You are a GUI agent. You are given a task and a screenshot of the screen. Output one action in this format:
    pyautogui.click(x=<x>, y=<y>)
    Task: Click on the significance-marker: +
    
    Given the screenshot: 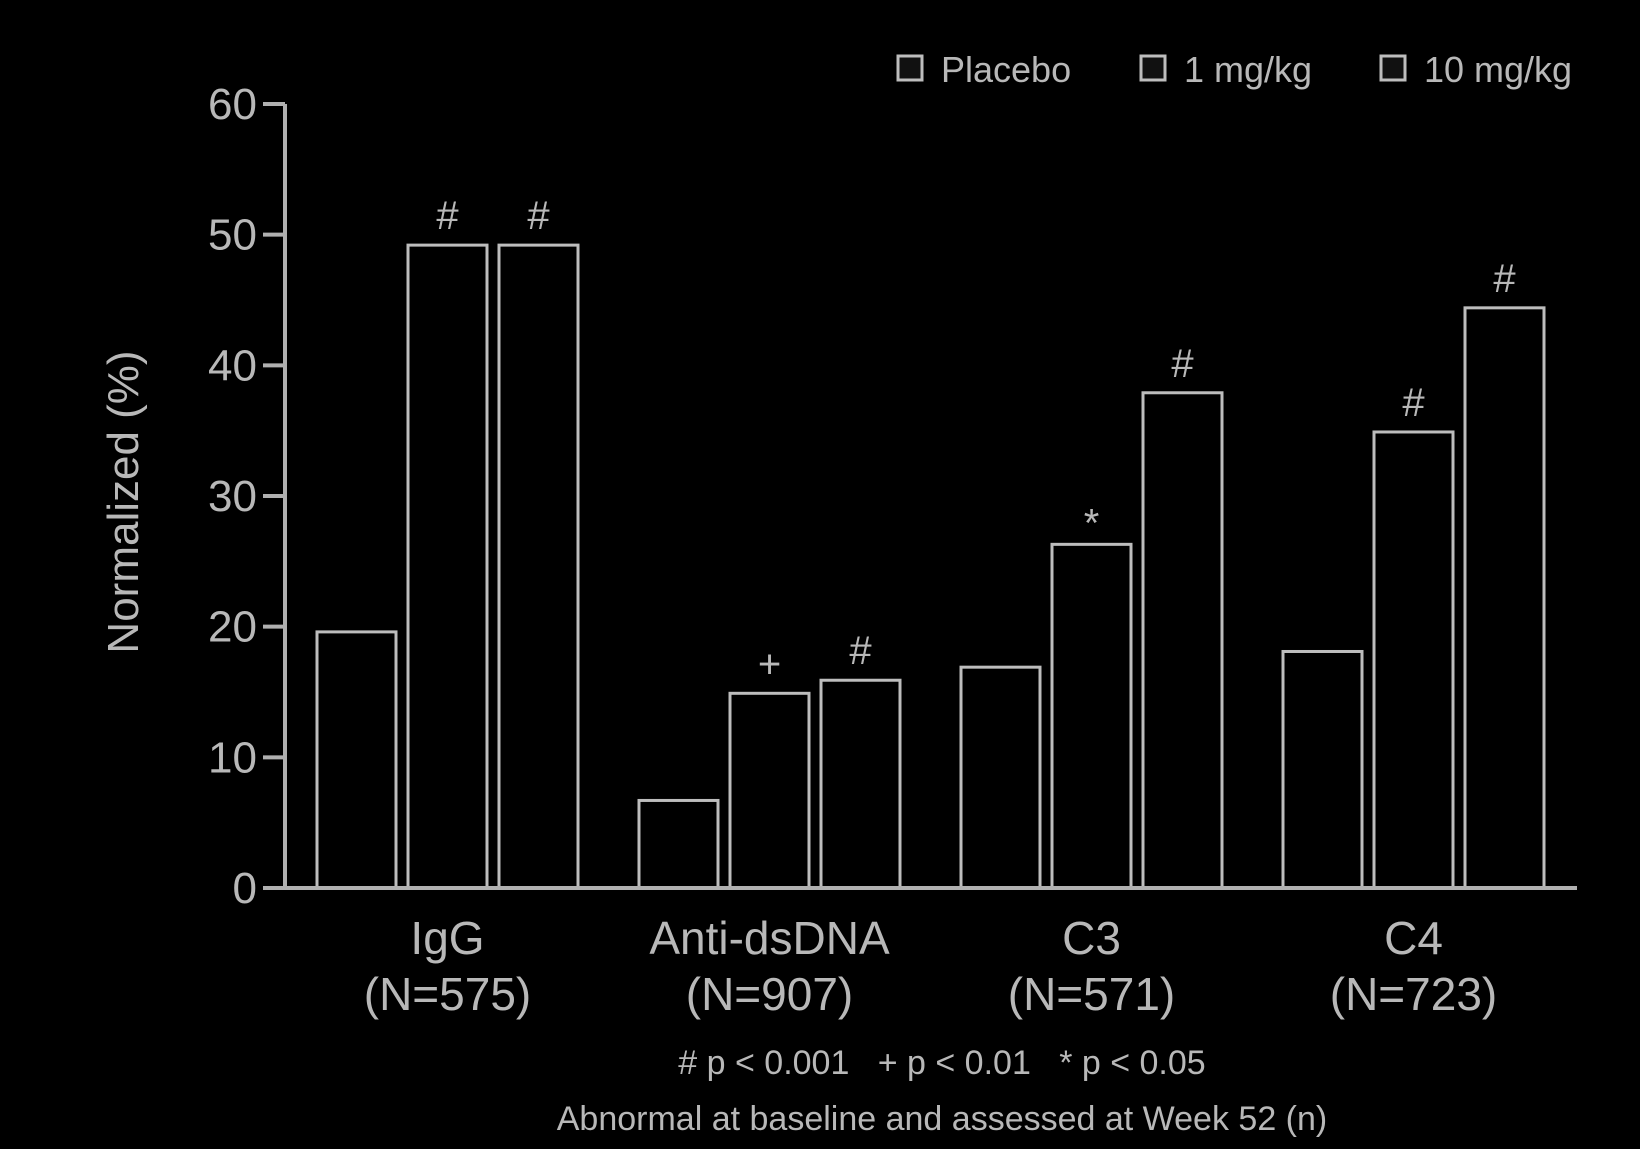 What is the action you would take?
    pyautogui.click(x=769, y=664)
    